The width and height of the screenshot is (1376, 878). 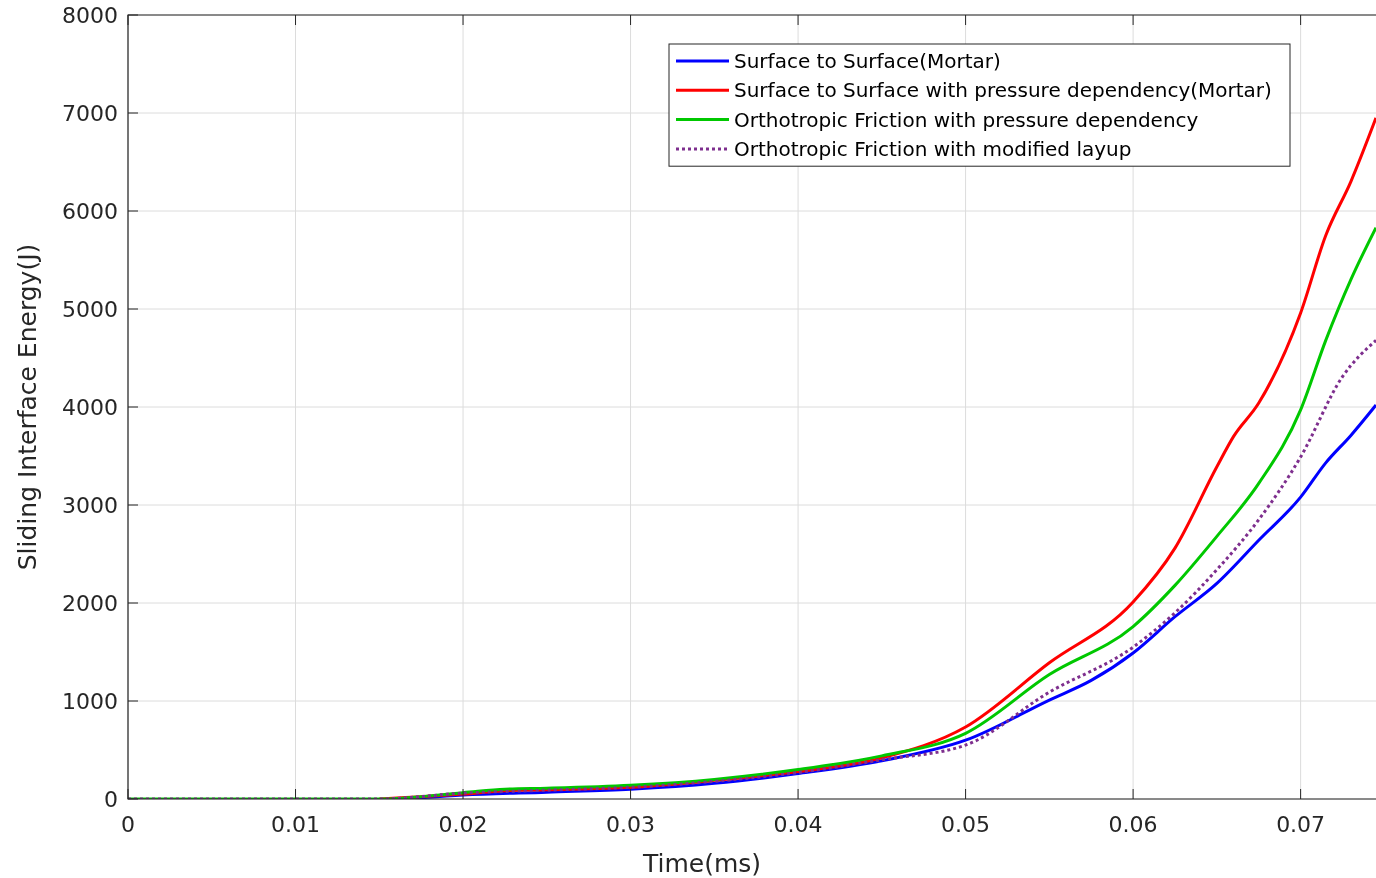 I want to click on x-tick-label: 0.03, so click(x=631, y=824).